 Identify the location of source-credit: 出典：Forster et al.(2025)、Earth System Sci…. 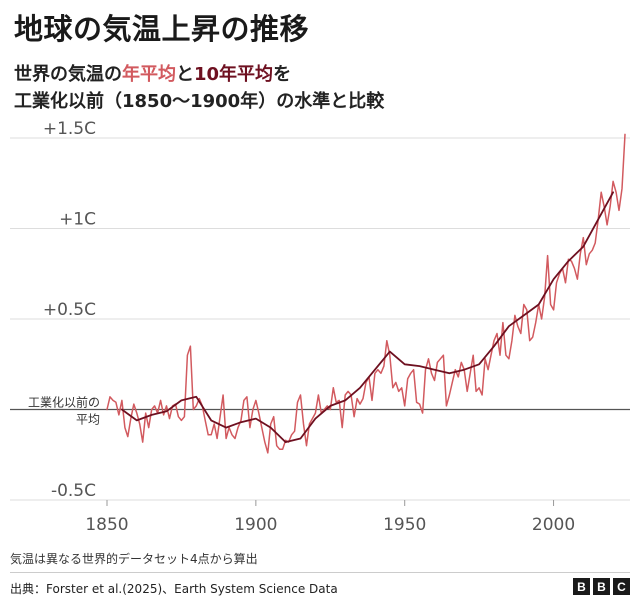
(174, 589).